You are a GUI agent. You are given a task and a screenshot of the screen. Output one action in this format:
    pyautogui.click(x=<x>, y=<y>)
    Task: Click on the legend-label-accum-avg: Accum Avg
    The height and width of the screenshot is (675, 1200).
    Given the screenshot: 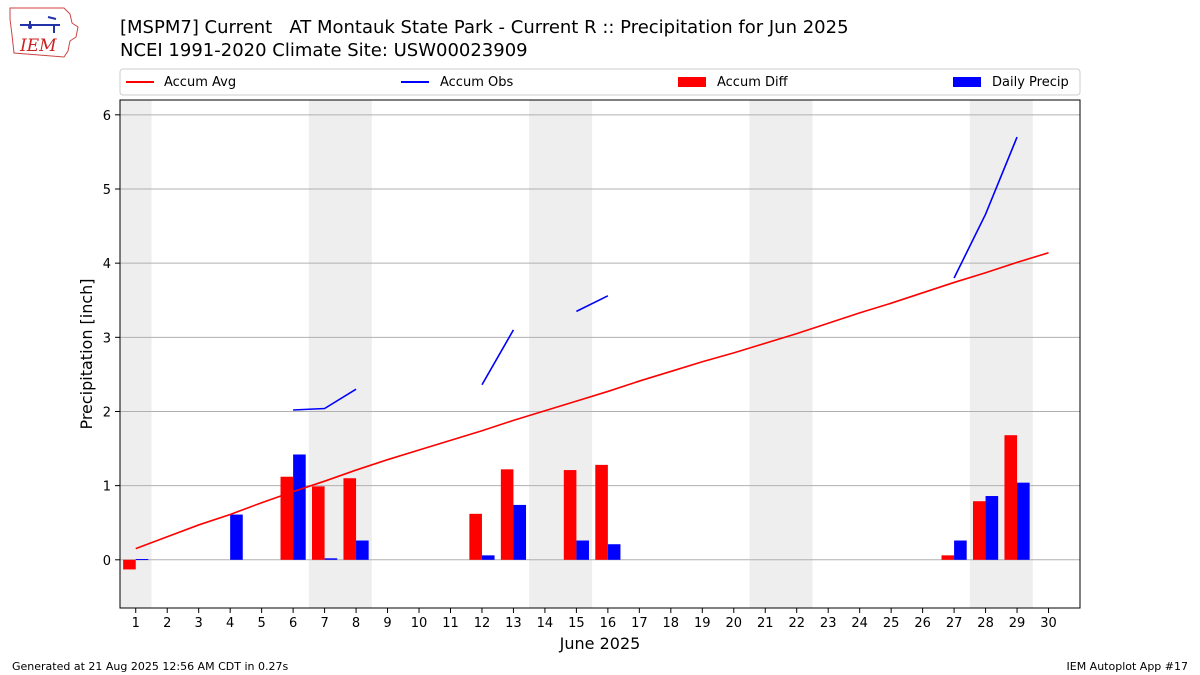 What is the action you would take?
    pyautogui.click(x=200, y=82)
    